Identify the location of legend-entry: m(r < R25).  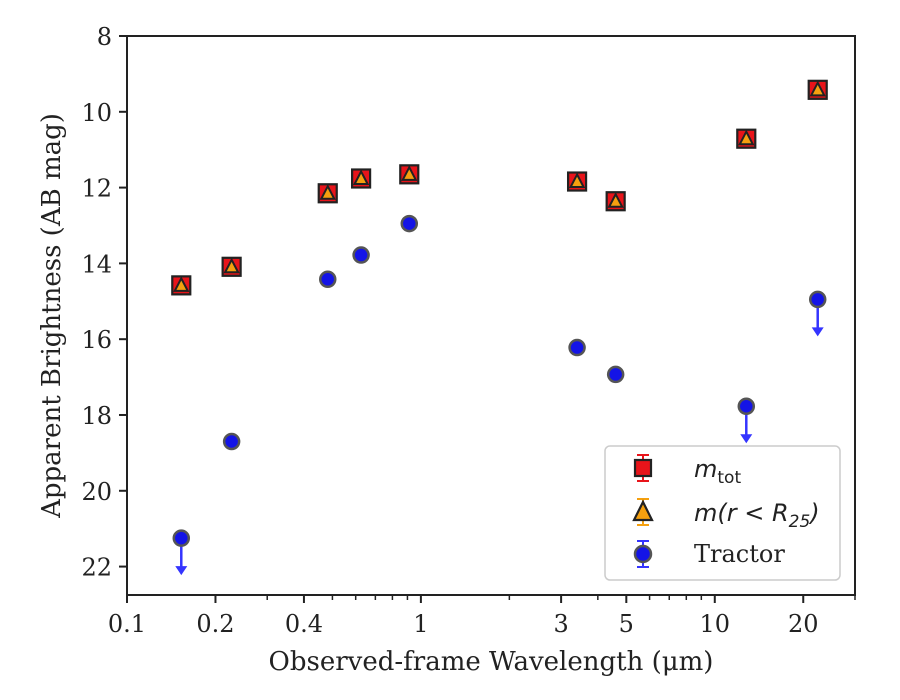
(726, 515).